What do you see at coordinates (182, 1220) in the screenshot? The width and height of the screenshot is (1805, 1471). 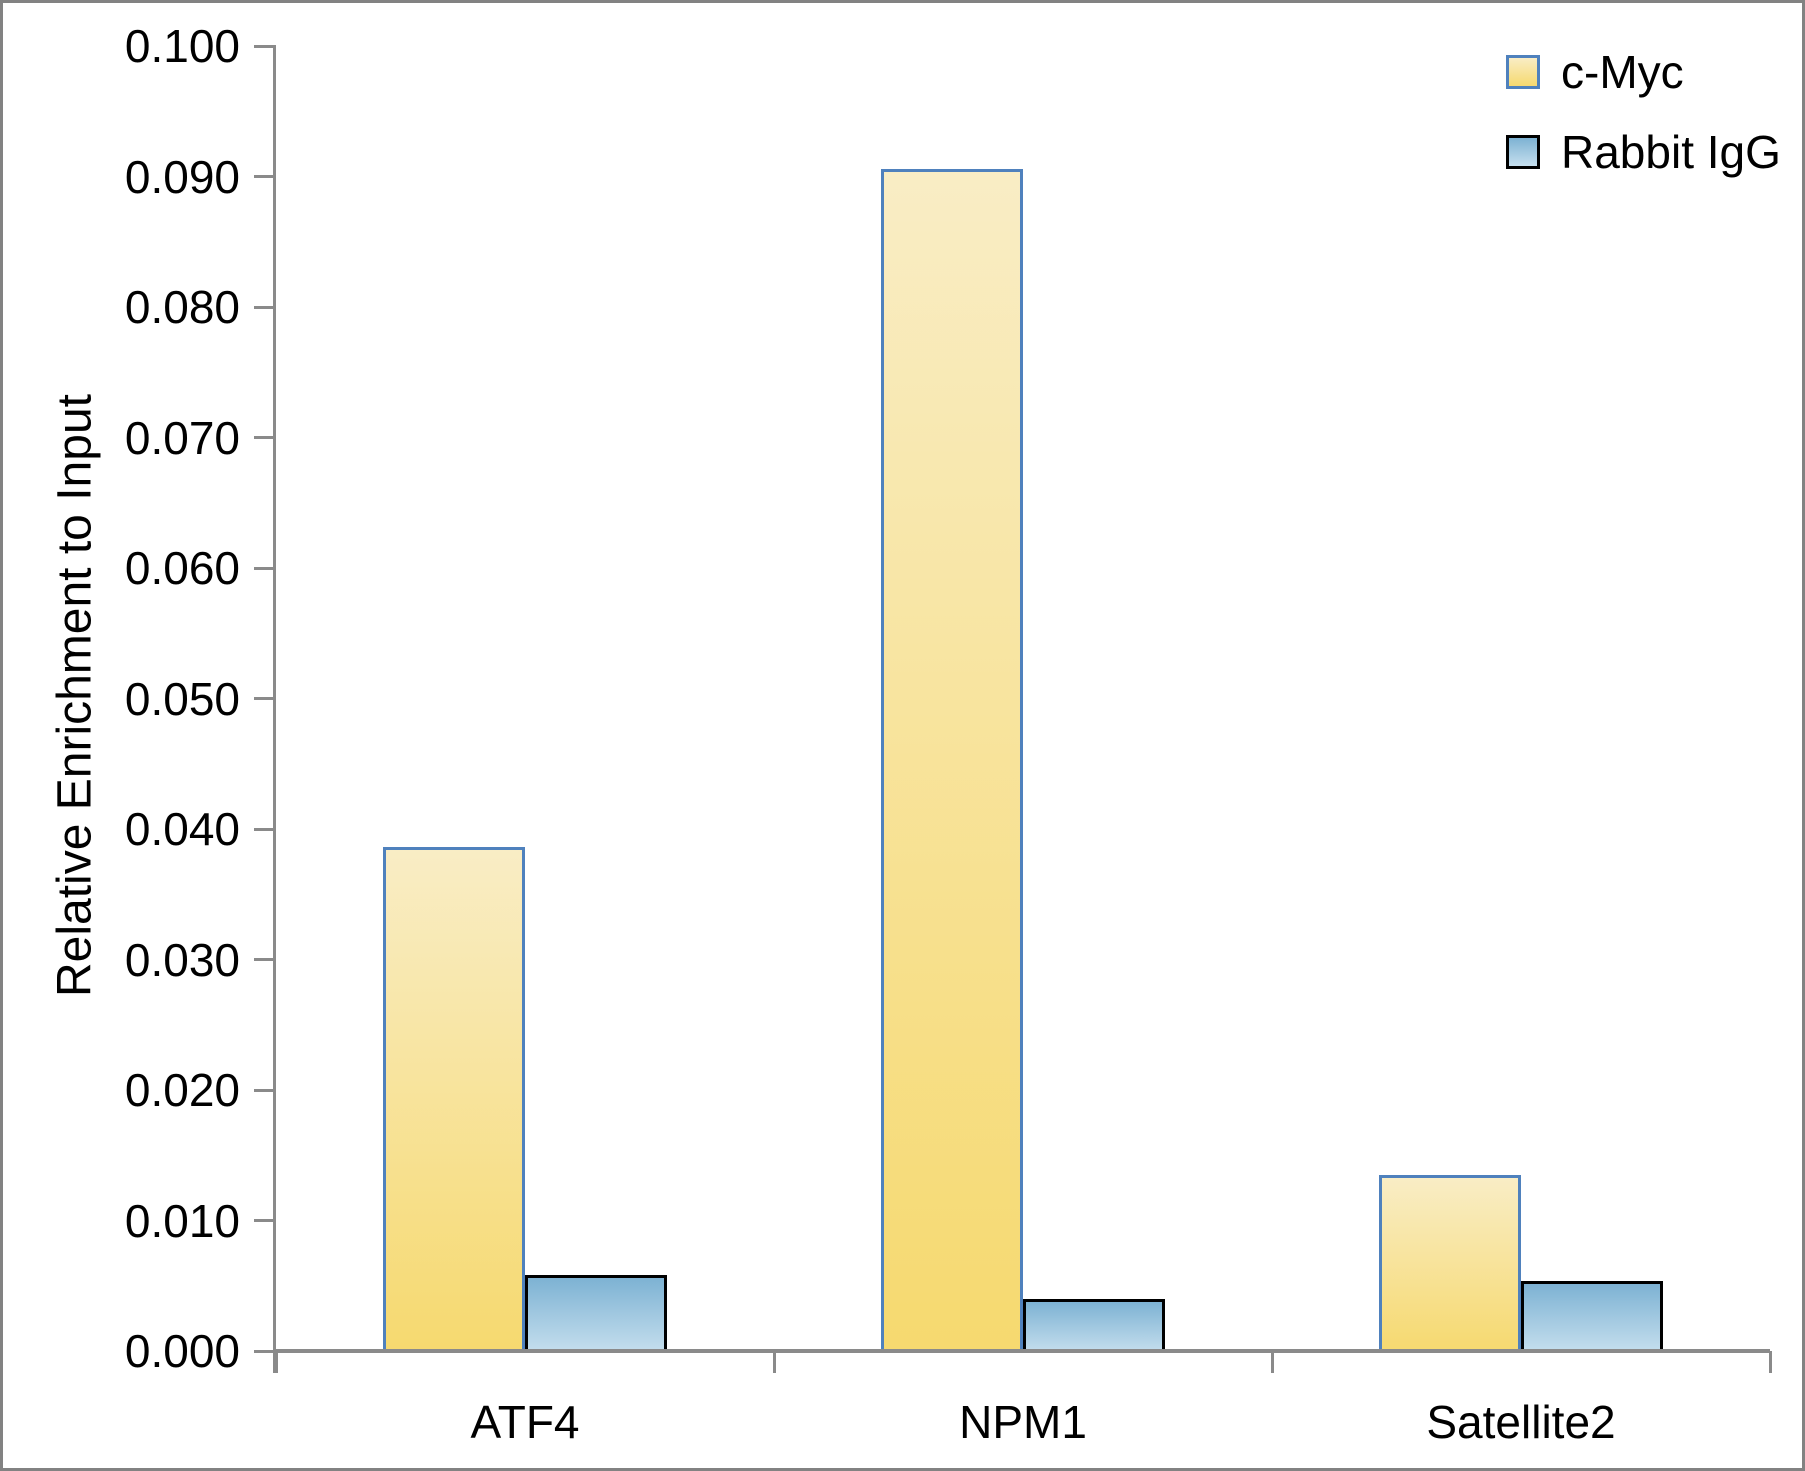 I see `y-tick-label: 0.010` at bounding box center [182, 1220].